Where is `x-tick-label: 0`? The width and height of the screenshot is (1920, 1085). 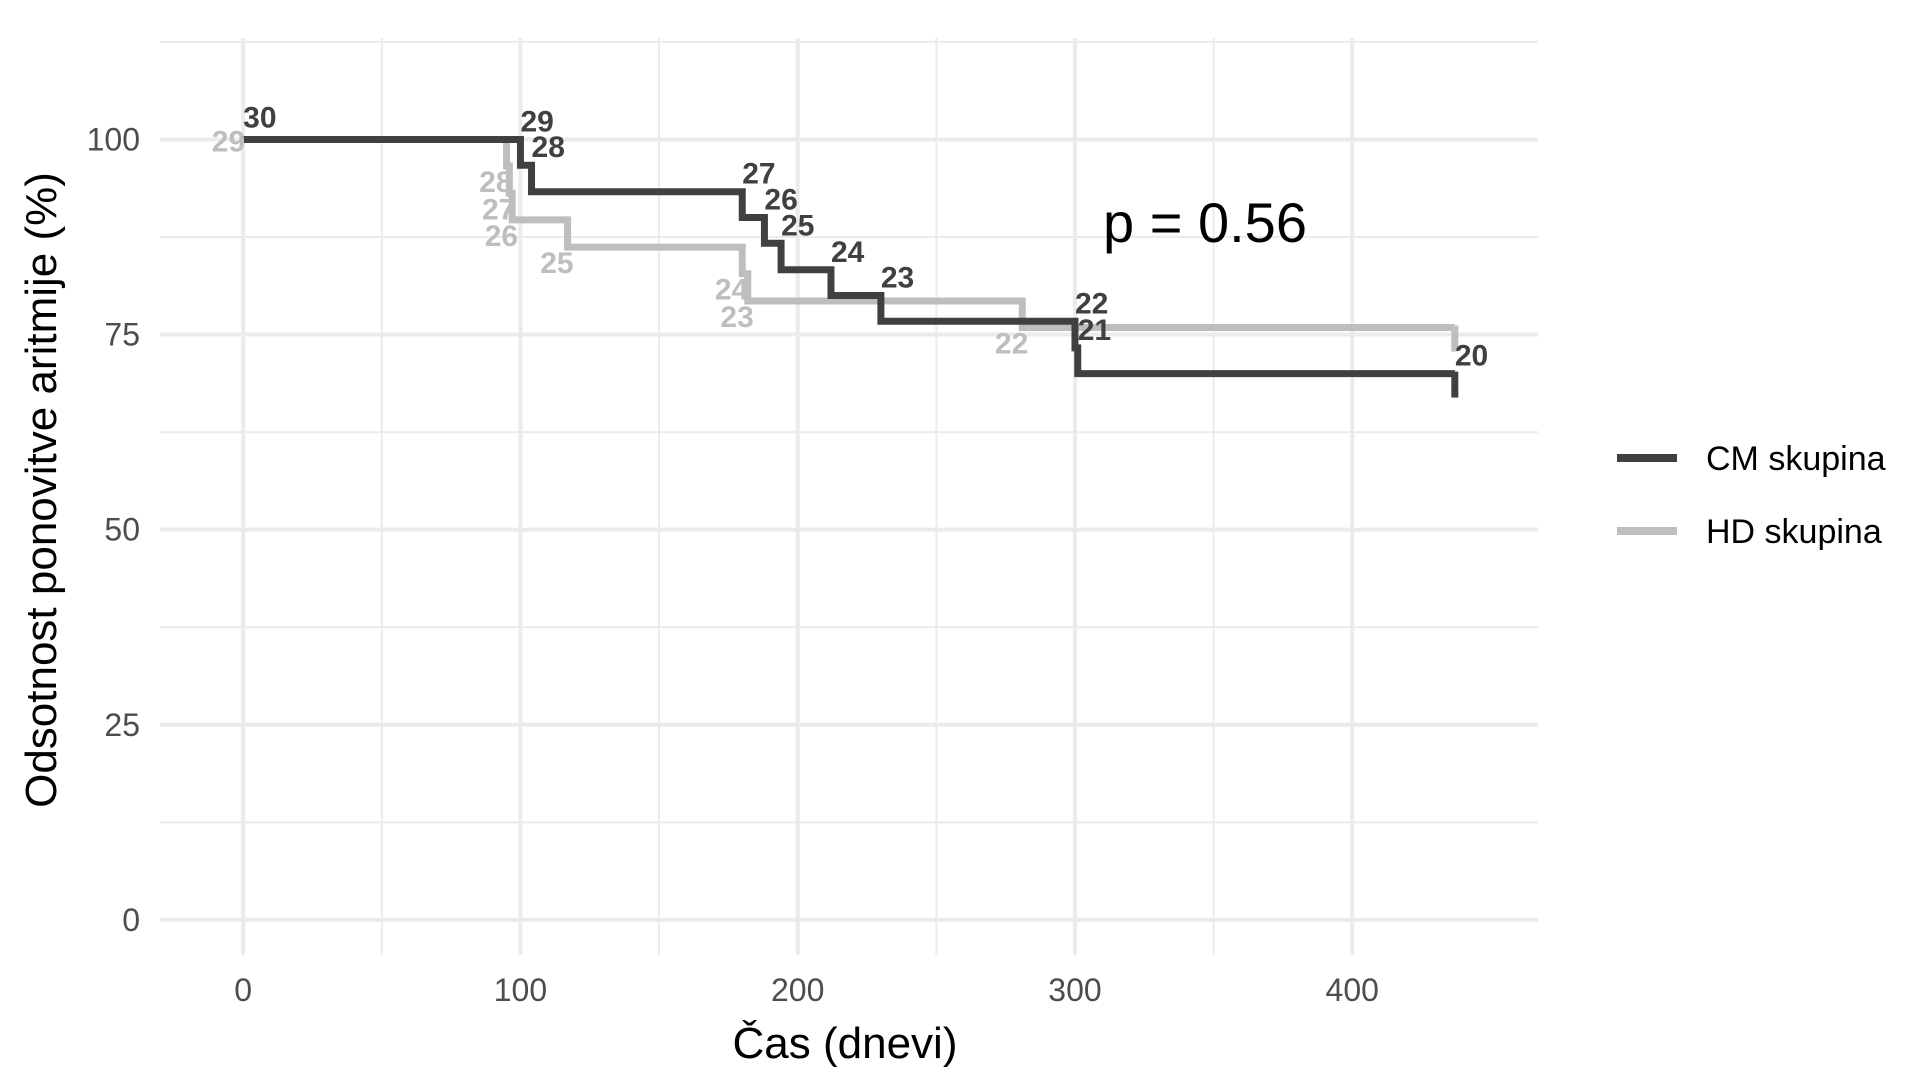
x-tick-label: 0 is located at coordinates (243, 990).